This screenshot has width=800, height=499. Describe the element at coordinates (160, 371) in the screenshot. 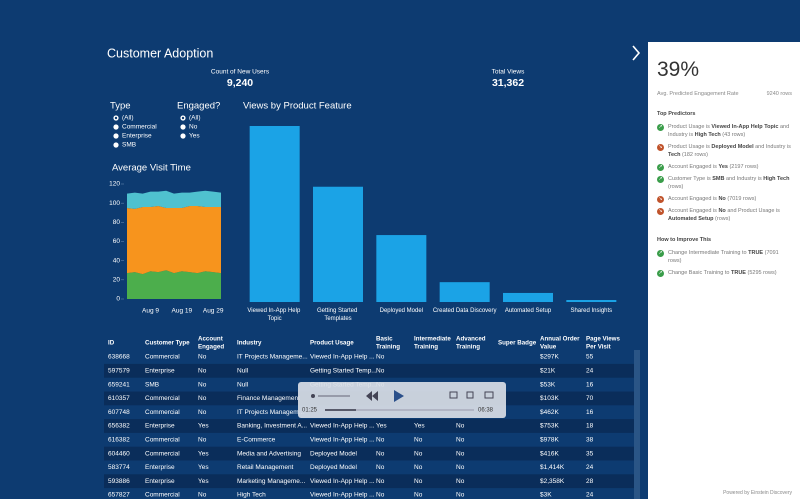

I see `table-cell: Enterprise` at that location.